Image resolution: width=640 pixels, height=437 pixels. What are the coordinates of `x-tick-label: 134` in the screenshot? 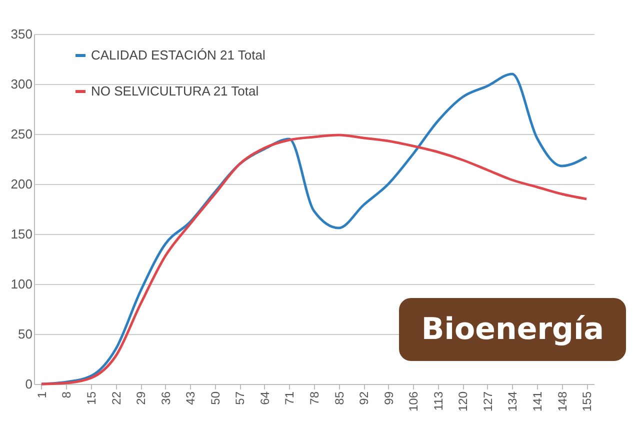 It's located at (513, 401).